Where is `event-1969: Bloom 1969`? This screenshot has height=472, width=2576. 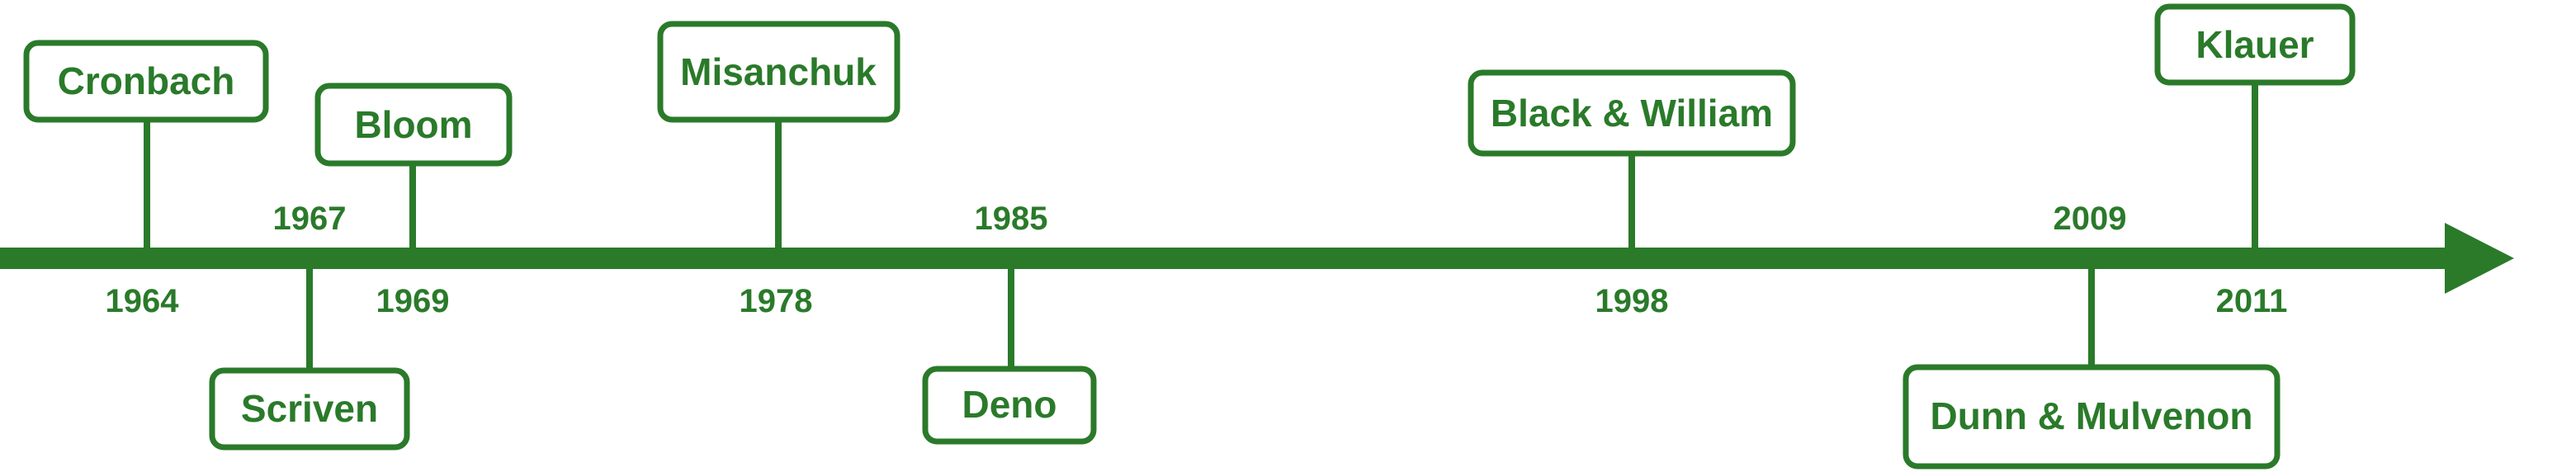 event-1969: Bloom 1969 is located at coordinates (413, 201).